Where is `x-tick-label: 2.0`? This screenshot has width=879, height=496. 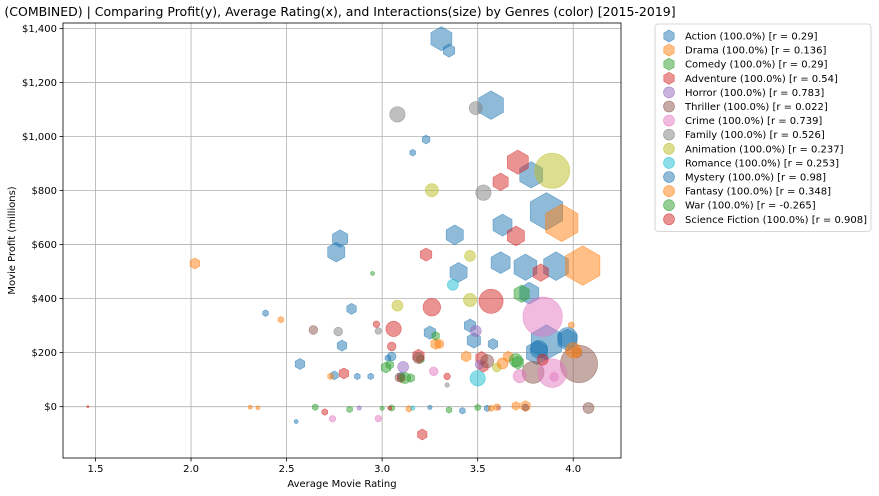
x-tick-label: 2.0 is located at coordinates (191, 469).